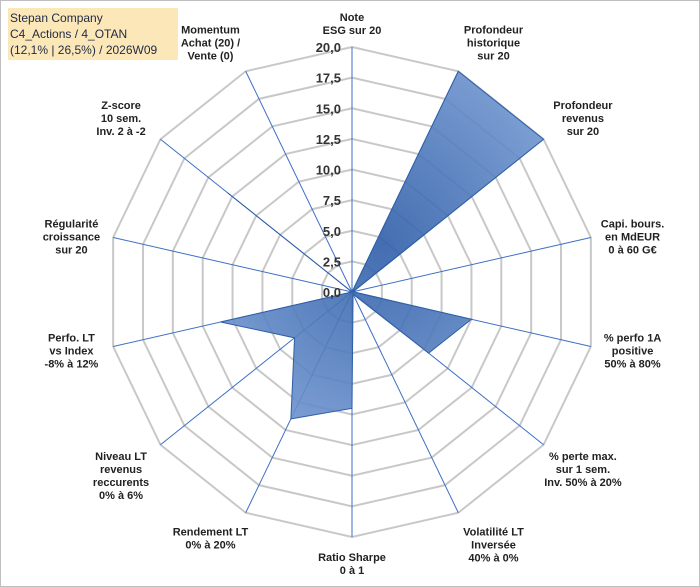 This screenshot has width=700, height=587. Describe the element at coordinates (583, 132) in the screenshot. I see `axis-label-2-line-2: sur 20` at that location.